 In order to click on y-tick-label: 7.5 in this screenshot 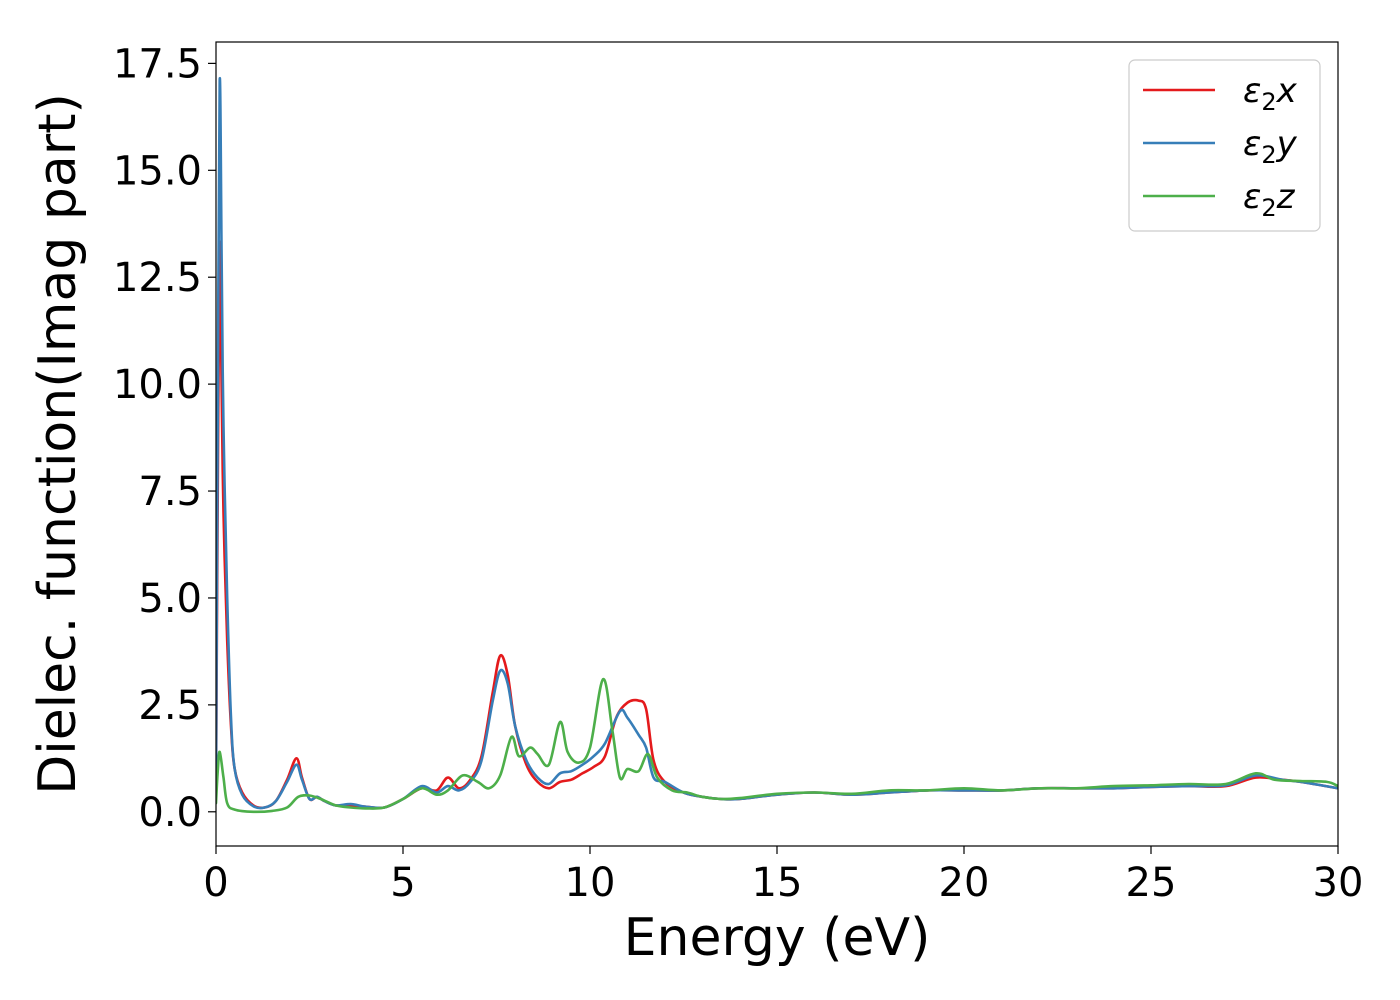, I will do `click(170, 492)`.